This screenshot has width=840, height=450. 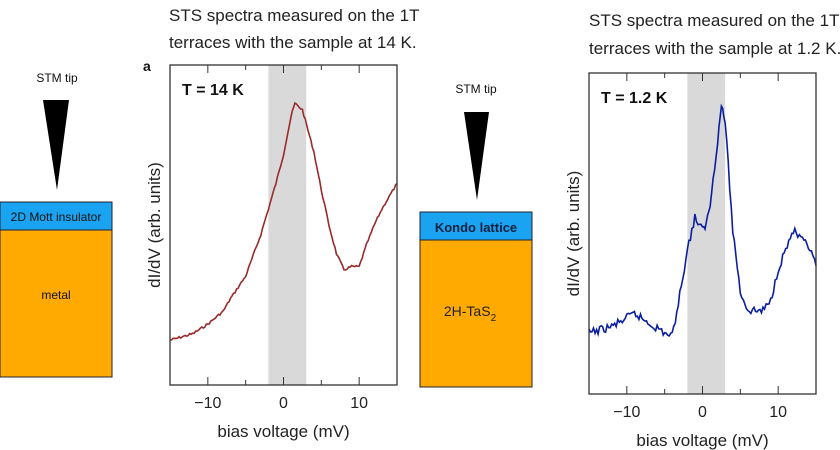 What do you see at coordinates (213, 90) in the screenshot?
I see `temperature-annotation: T = 14 K` at bounding box center [213, 90].